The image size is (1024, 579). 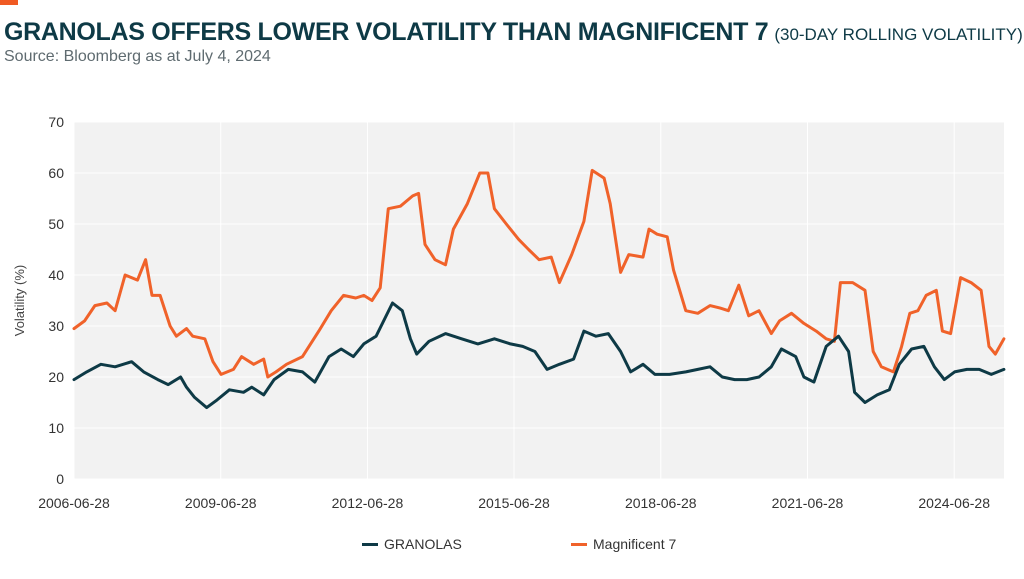 I want to click on y-tick-label: 70, so click(x=56, y=122).